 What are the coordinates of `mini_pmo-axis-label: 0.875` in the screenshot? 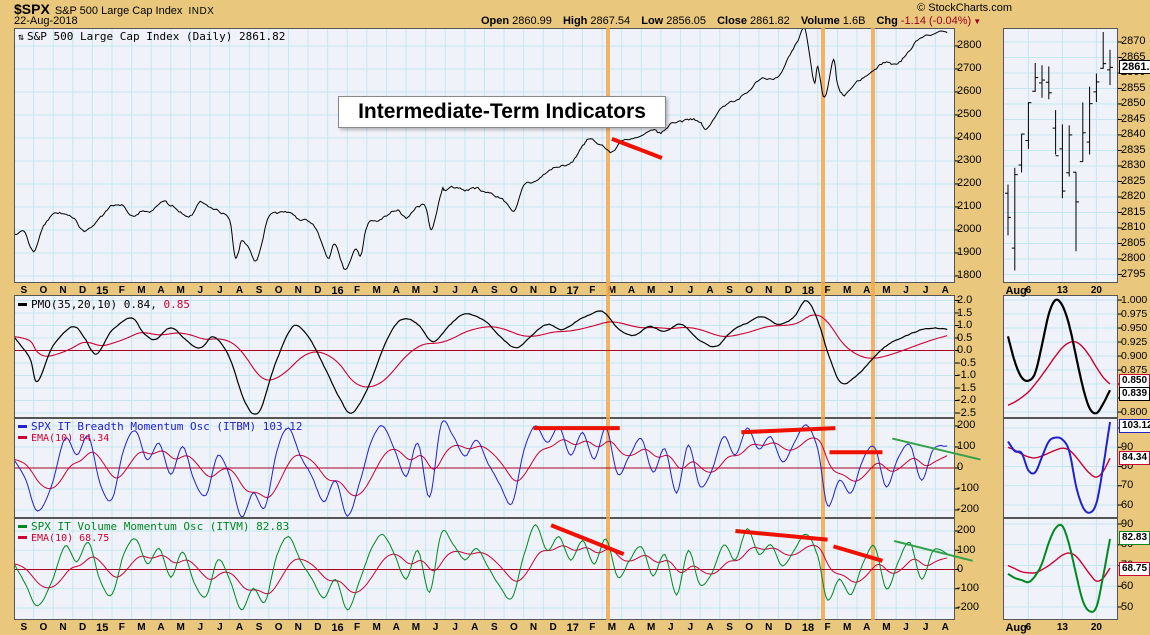 It's located at (1134, 369).